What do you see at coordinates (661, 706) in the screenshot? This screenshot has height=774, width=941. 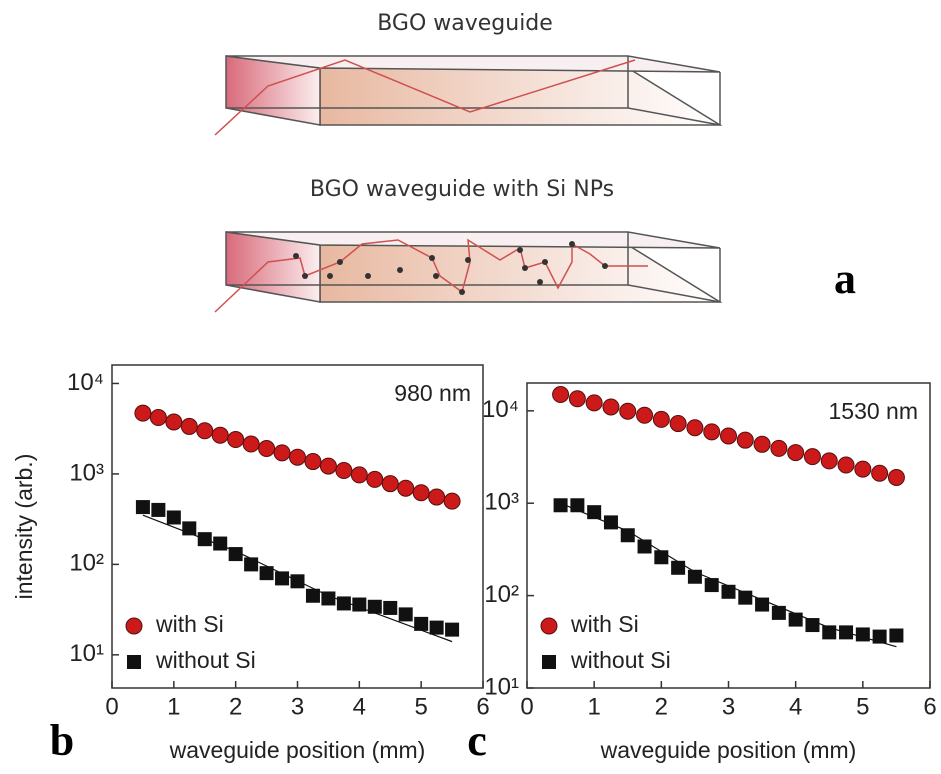 I see `x-tick-label: 2` at bounding box center [661, 706].